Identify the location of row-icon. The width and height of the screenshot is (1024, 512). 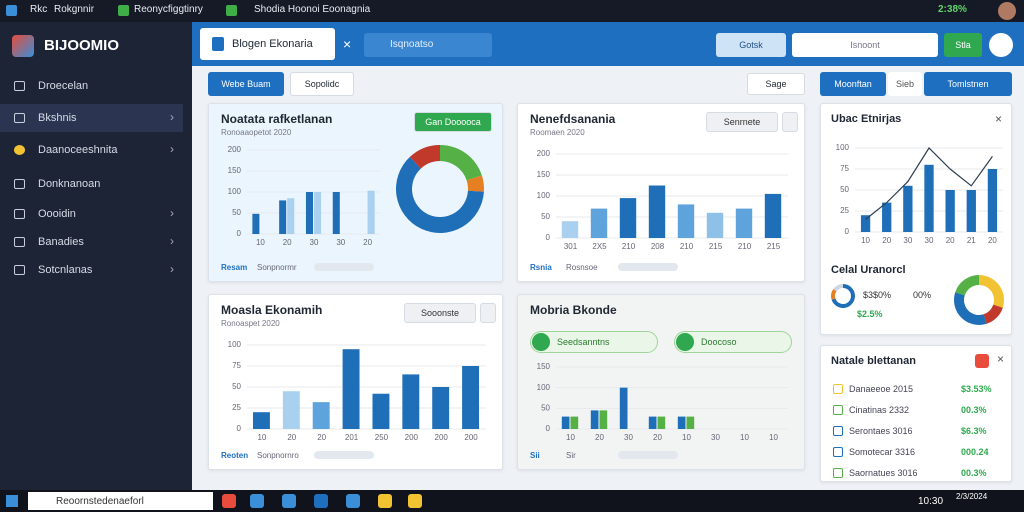
(838, 410).